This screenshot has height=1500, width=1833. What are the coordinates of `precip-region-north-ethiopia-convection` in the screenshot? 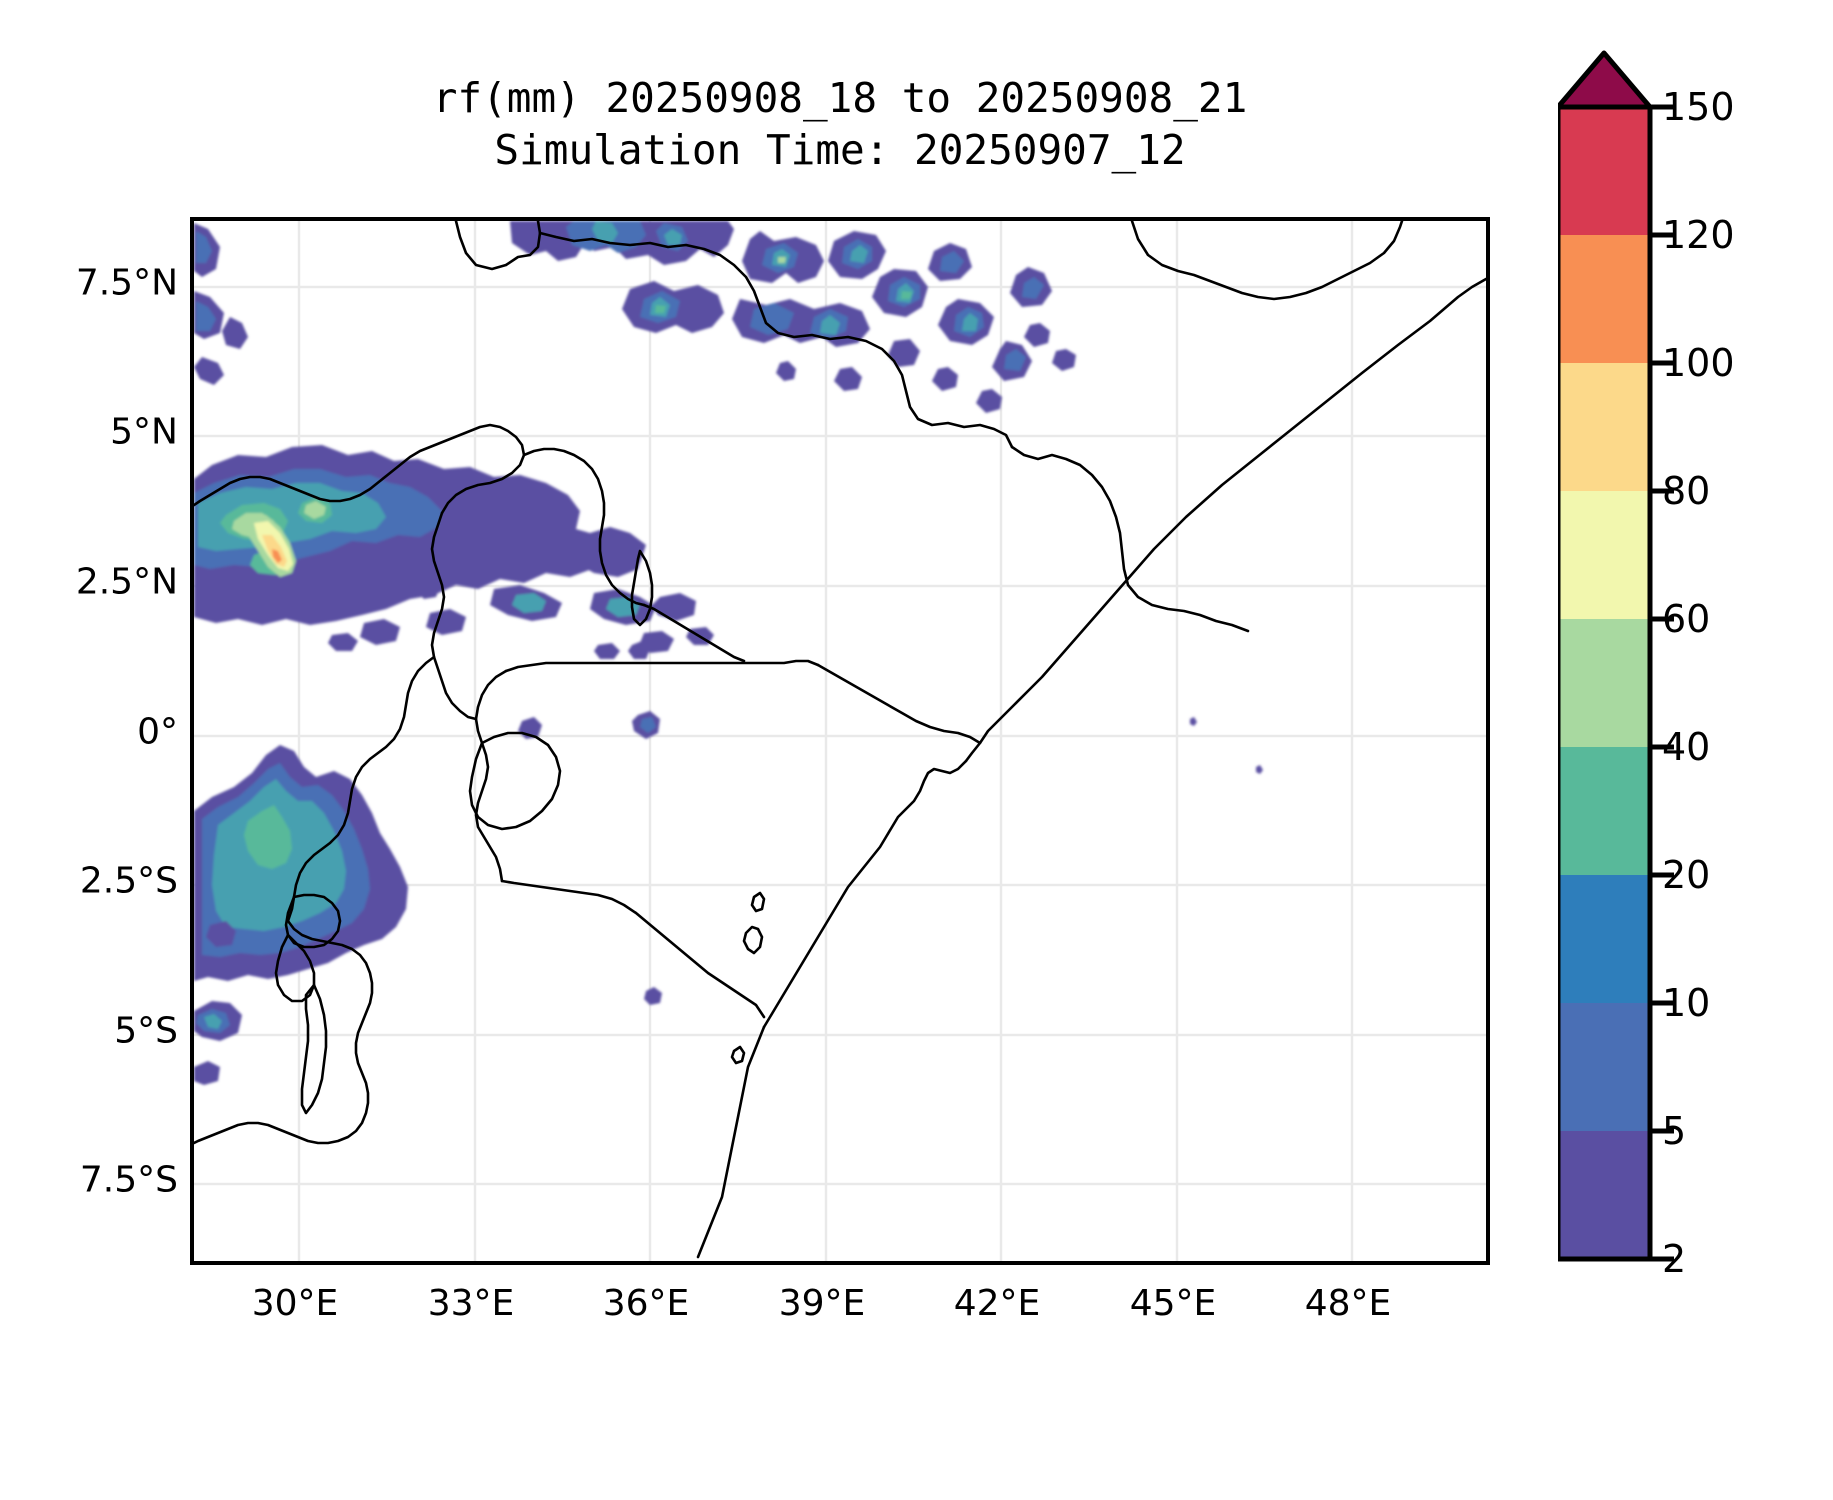 It's located at (793, 317).